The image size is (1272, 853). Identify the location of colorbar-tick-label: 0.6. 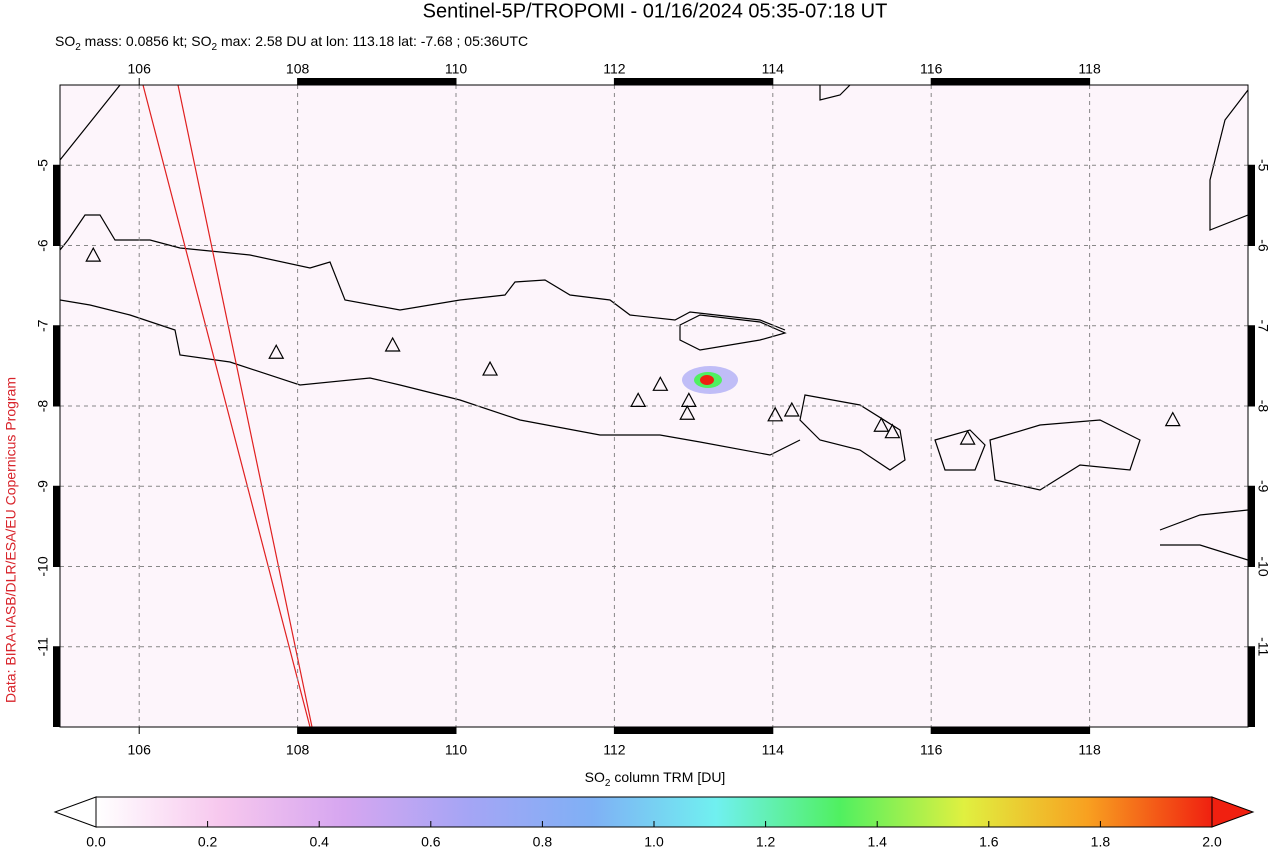
(431, 842).